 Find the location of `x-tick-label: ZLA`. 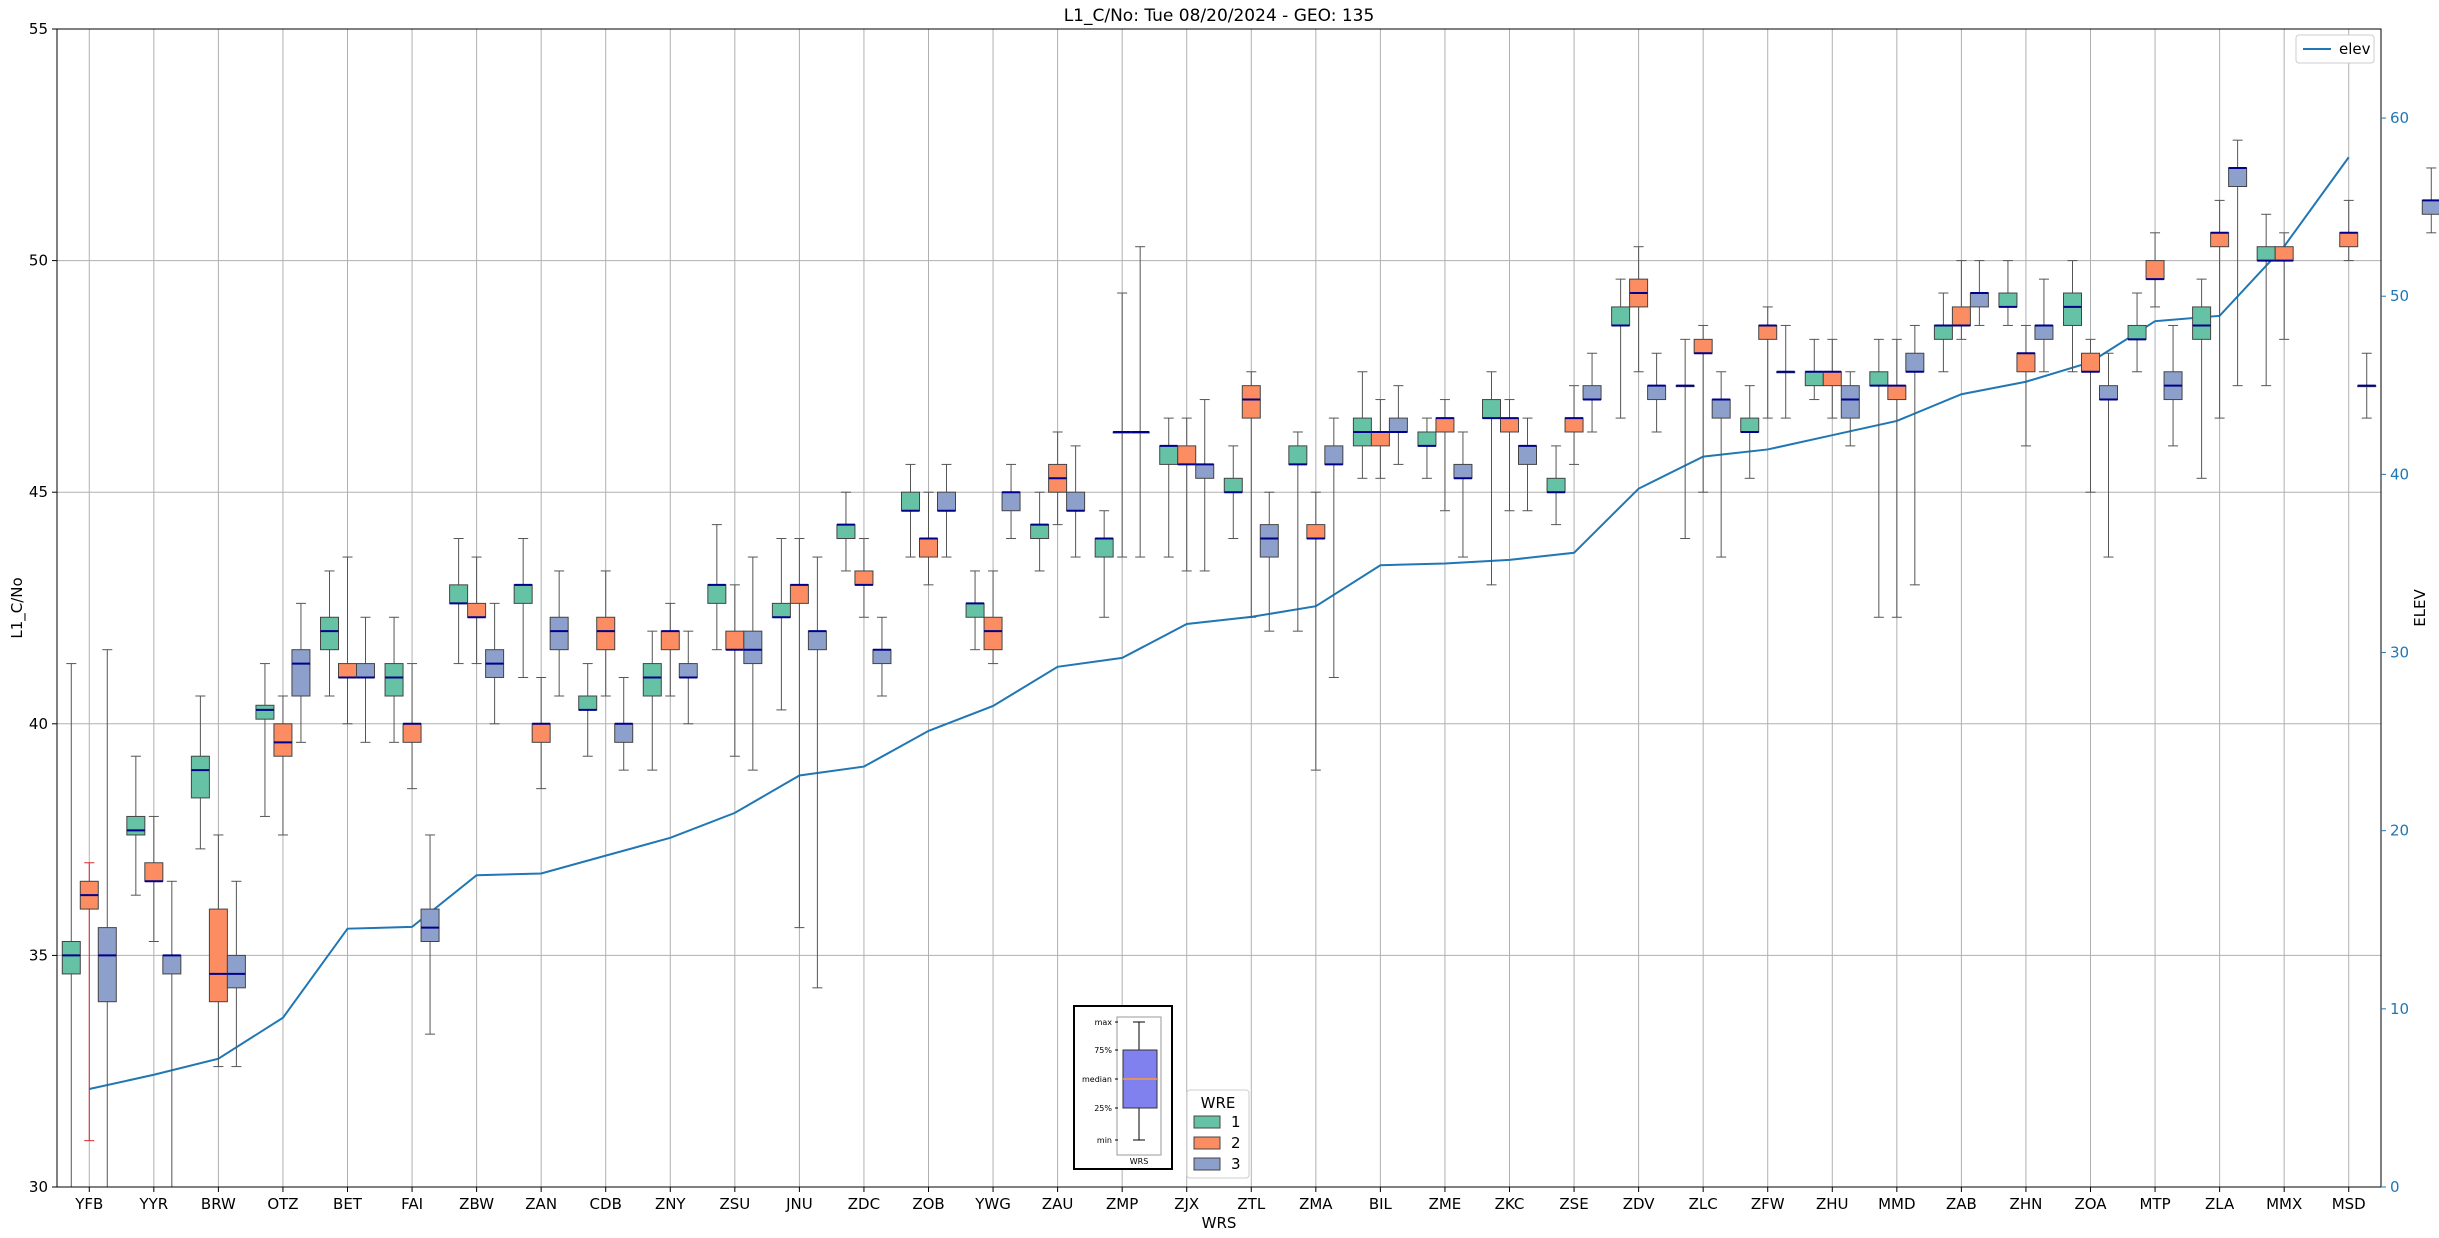

x-tick-label: ZLA is located at coordinates (2220, 1204).